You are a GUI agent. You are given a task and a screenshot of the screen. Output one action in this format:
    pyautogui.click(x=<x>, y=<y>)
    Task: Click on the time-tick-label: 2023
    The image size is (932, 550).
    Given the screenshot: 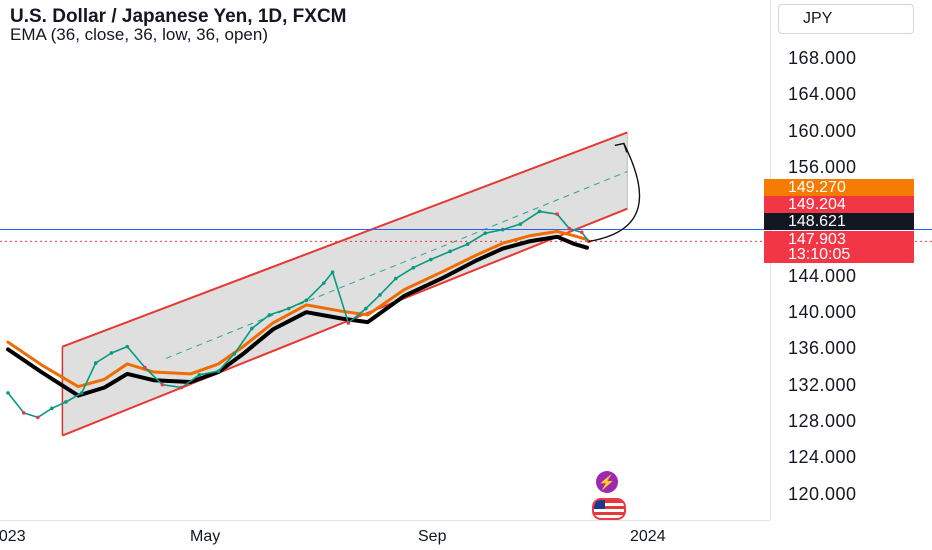 What is the action you would take?
    pyautogui.click(x=13, y=536)
    